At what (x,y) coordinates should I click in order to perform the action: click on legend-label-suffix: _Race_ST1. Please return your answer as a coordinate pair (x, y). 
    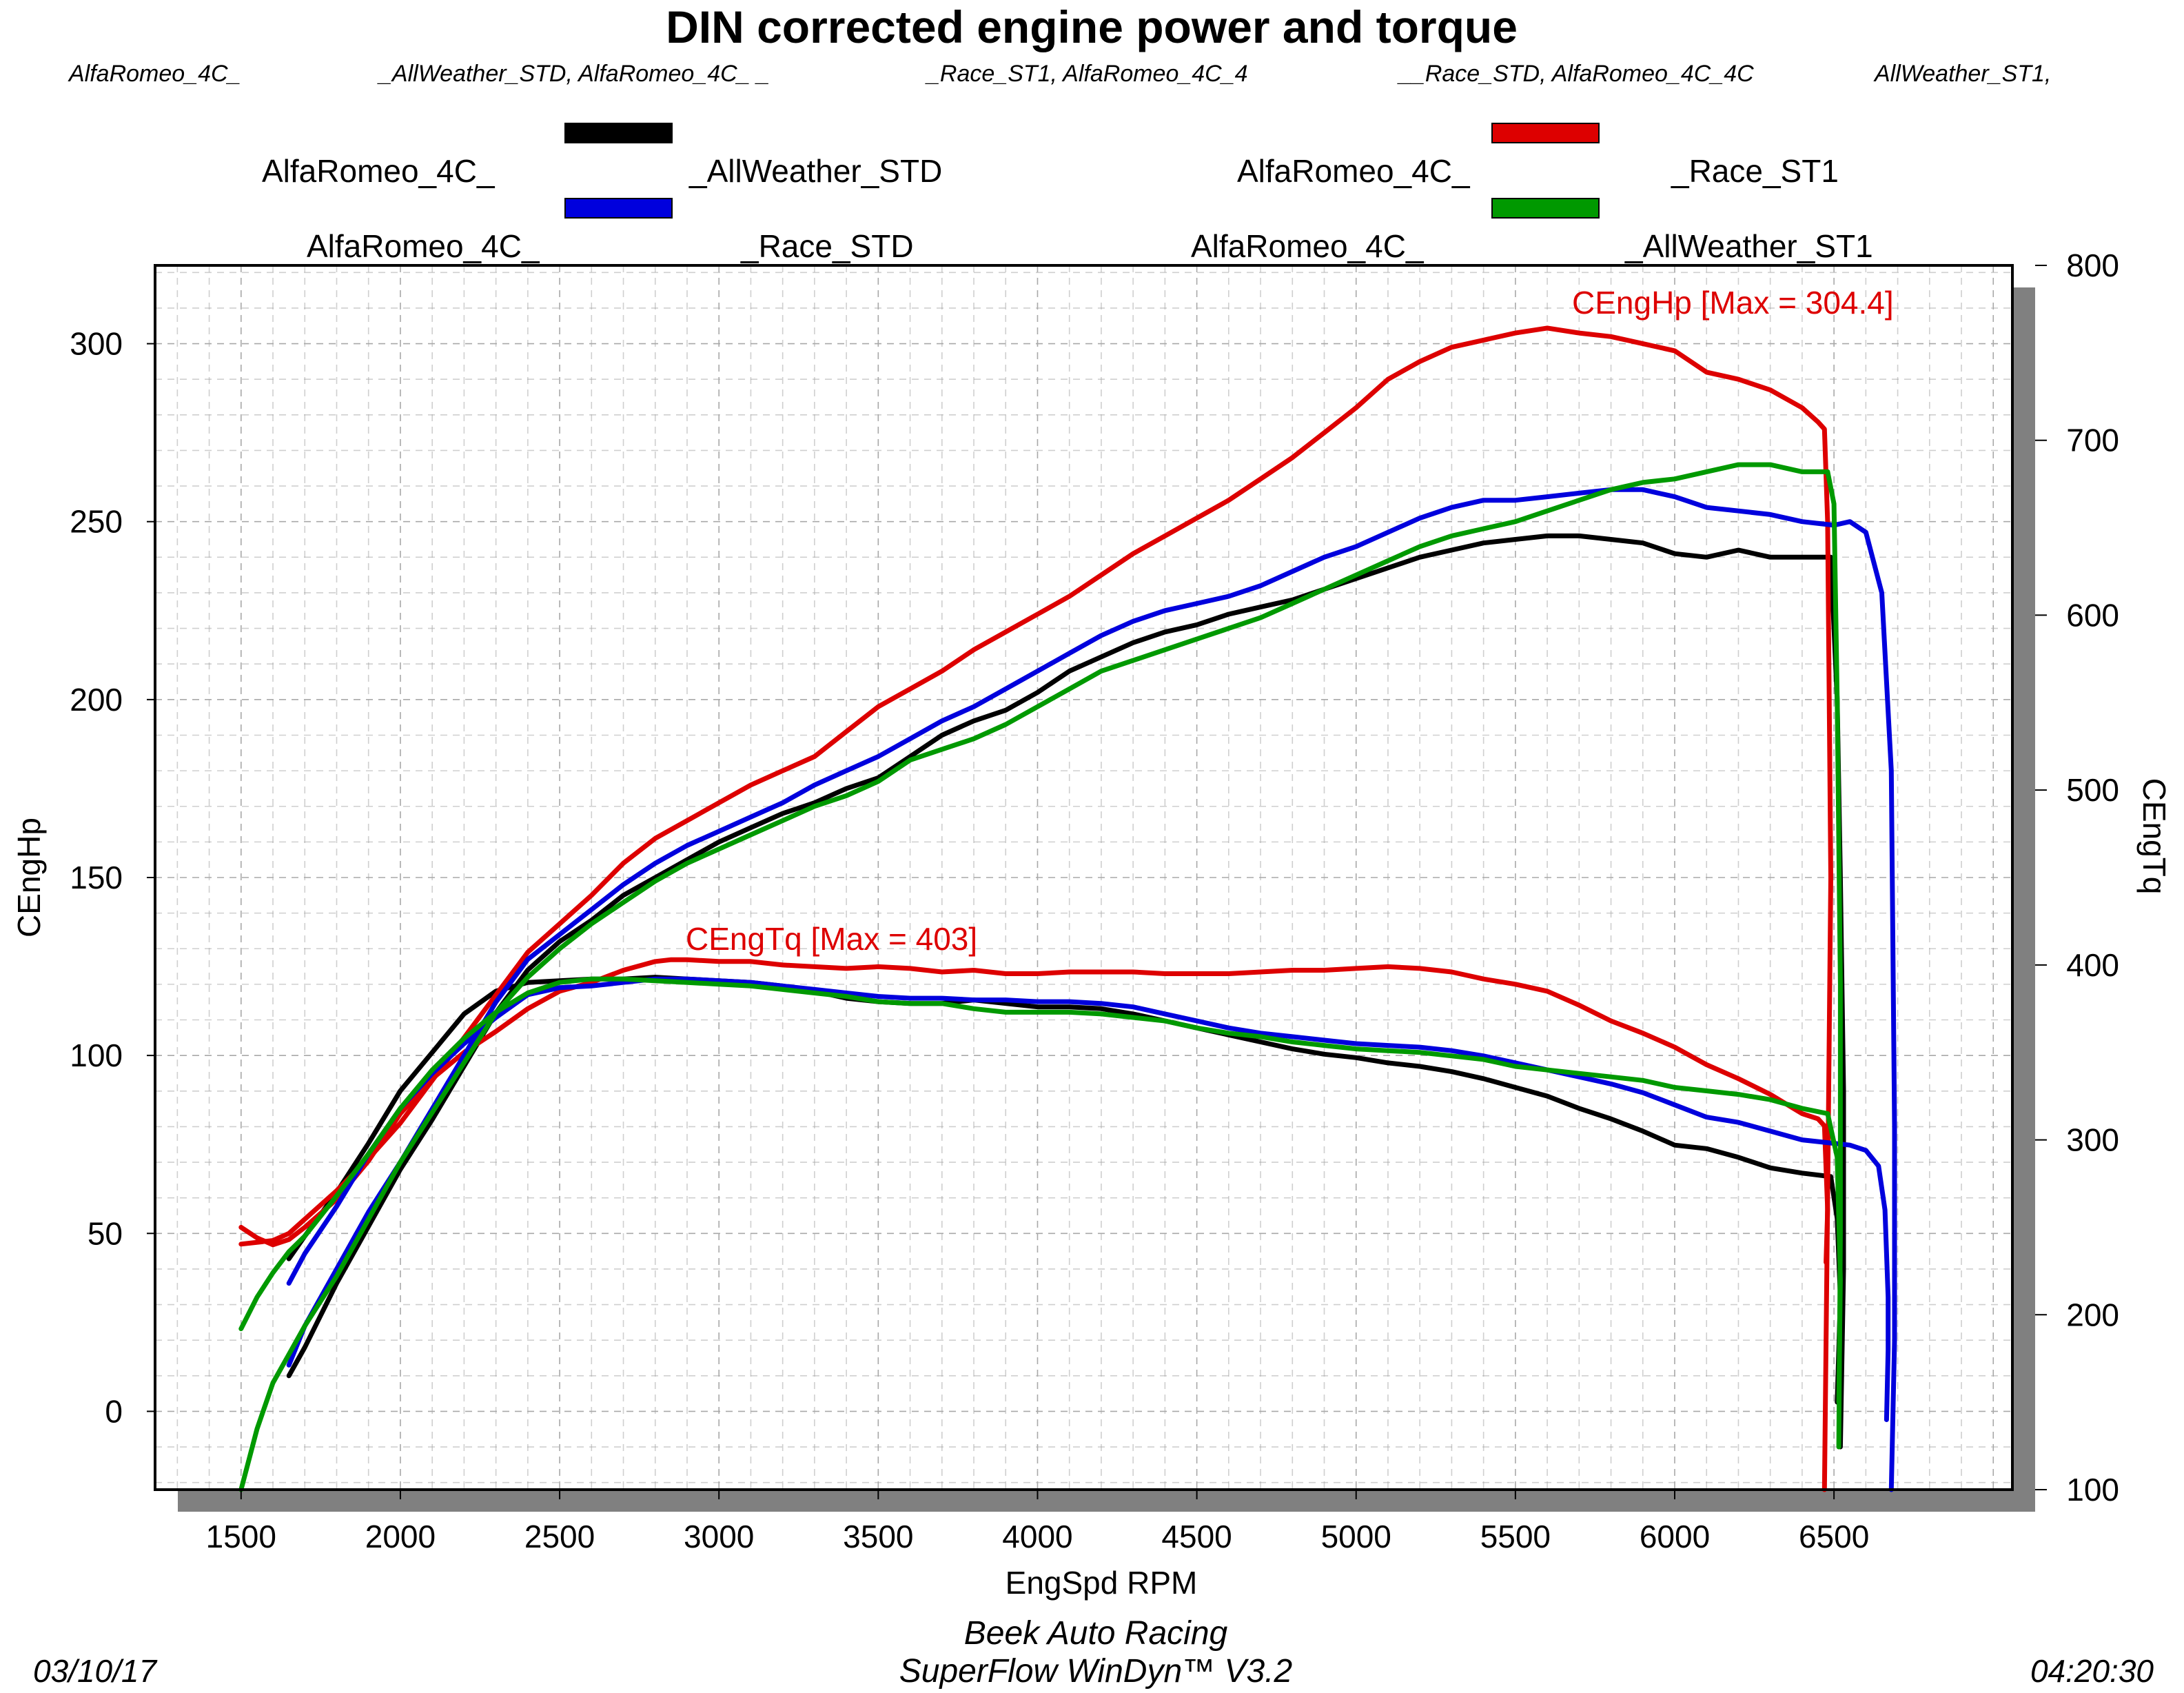
    Looking at the image, I should click on (1755, 171).